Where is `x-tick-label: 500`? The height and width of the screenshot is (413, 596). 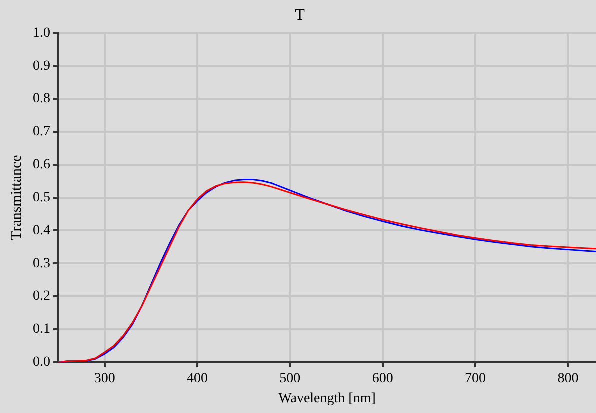
x-tick-label: 500 is located at coordinates (290, 378).